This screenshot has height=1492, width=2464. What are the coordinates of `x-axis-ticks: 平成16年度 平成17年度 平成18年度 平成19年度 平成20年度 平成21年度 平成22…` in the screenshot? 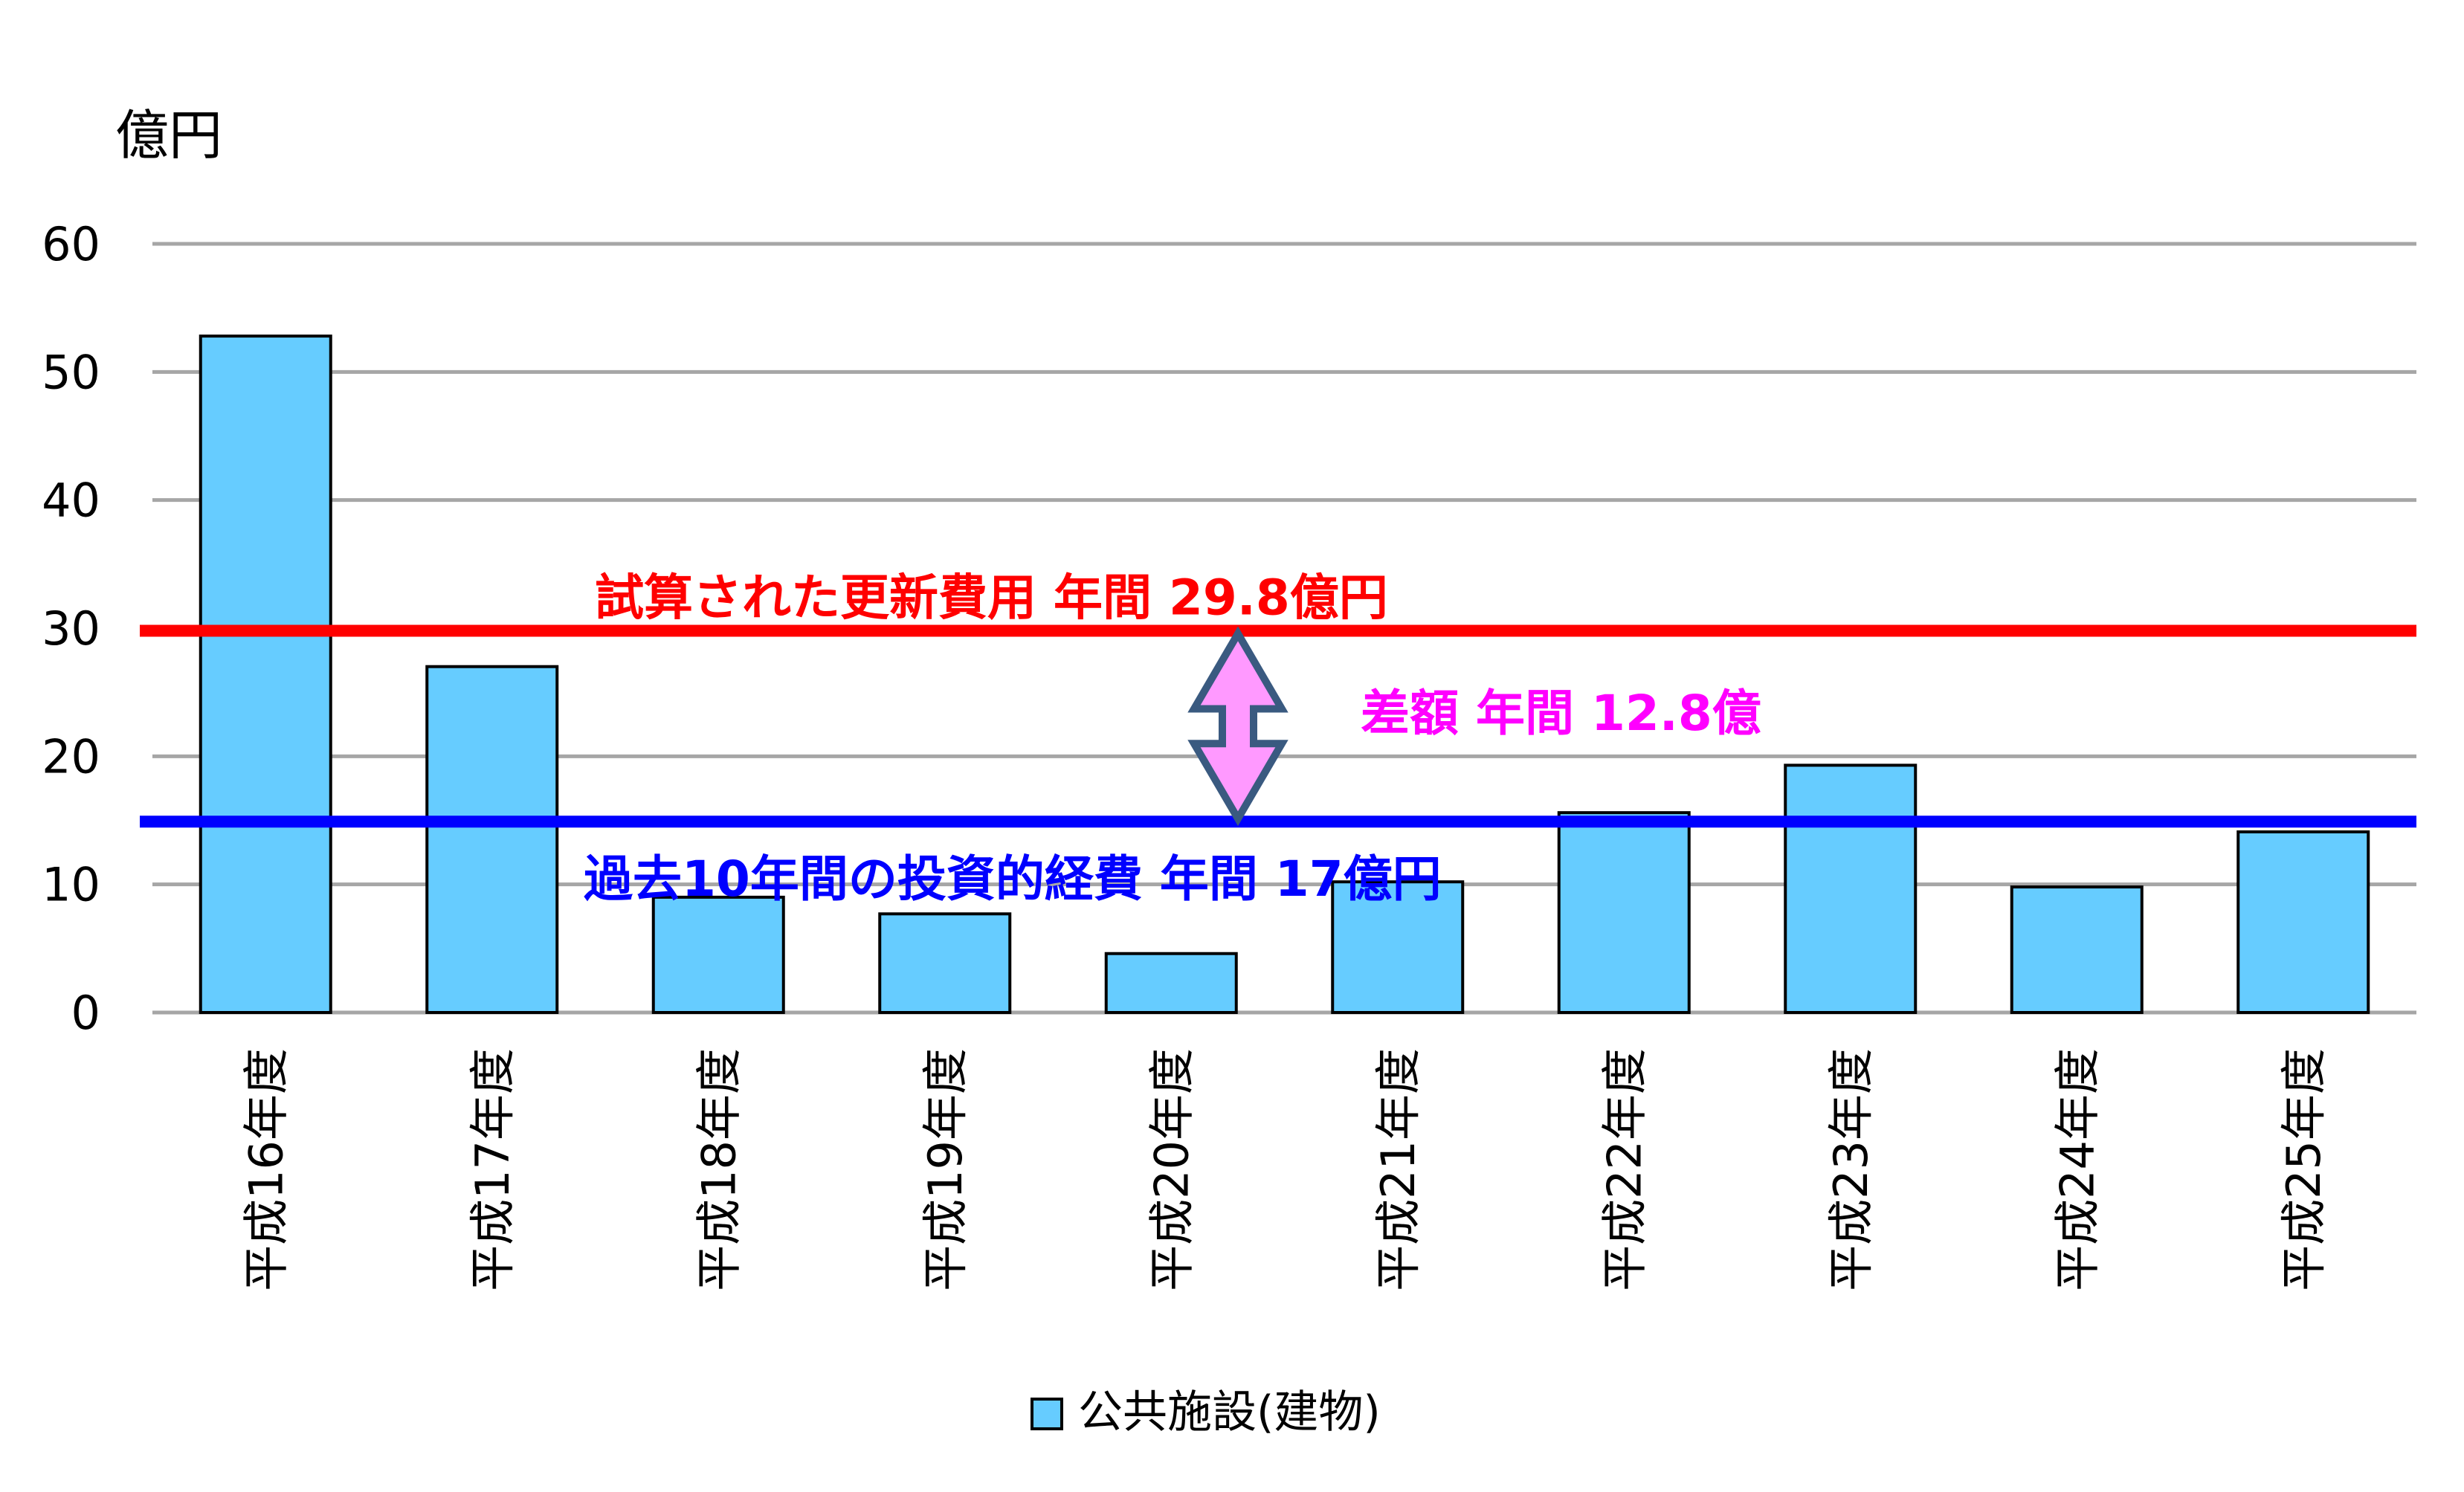 It's located at (1285, 1169).